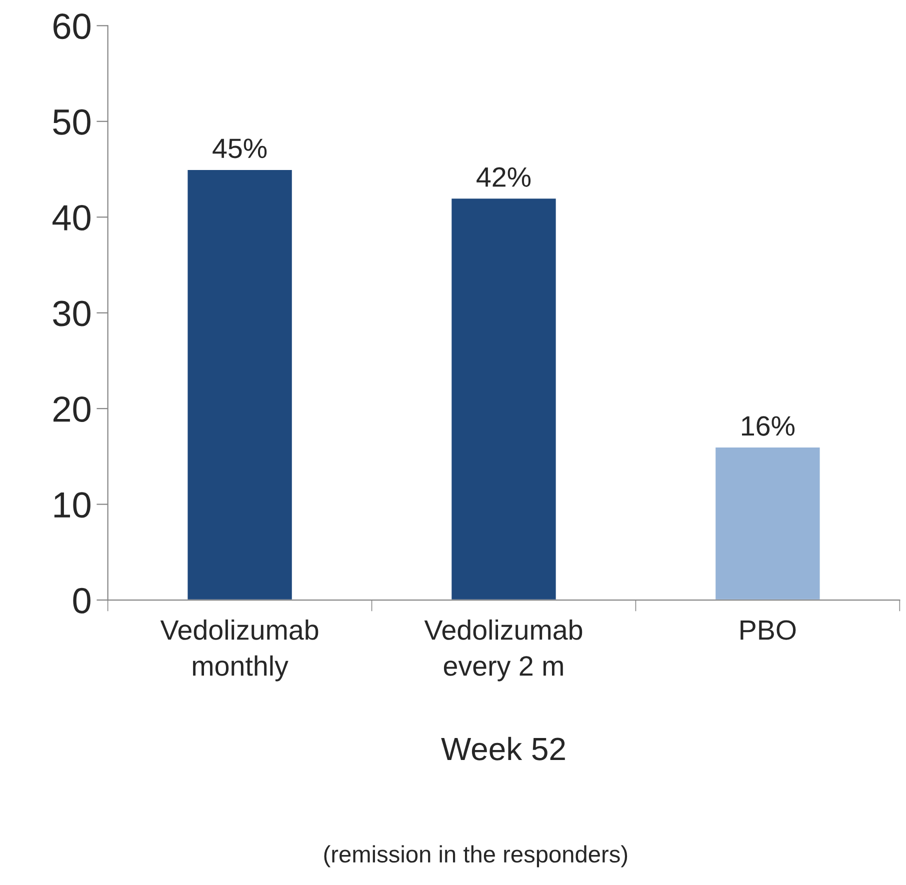  I want to click on data-label: 16%, so click(768, 426).